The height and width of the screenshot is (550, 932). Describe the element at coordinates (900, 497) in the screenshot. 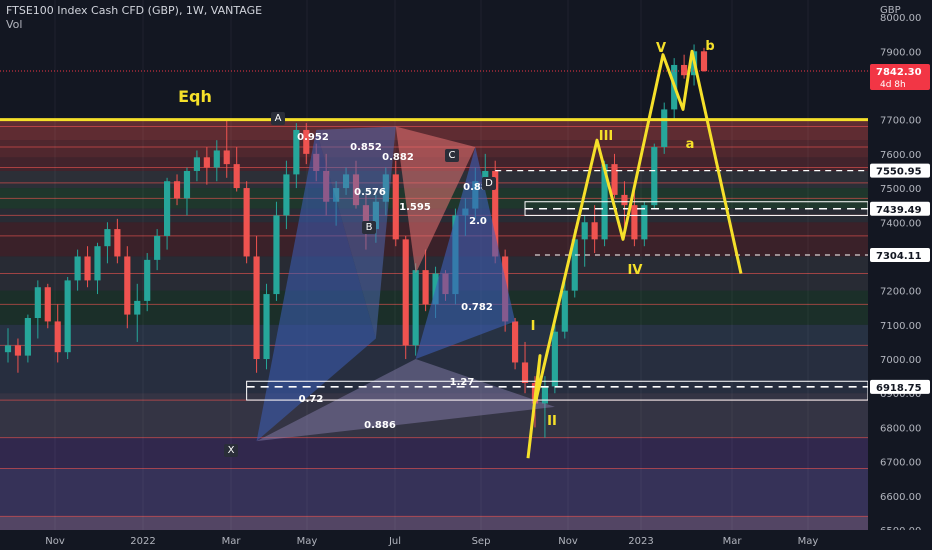

I see `y-tick-label: 6600.00` at that location.